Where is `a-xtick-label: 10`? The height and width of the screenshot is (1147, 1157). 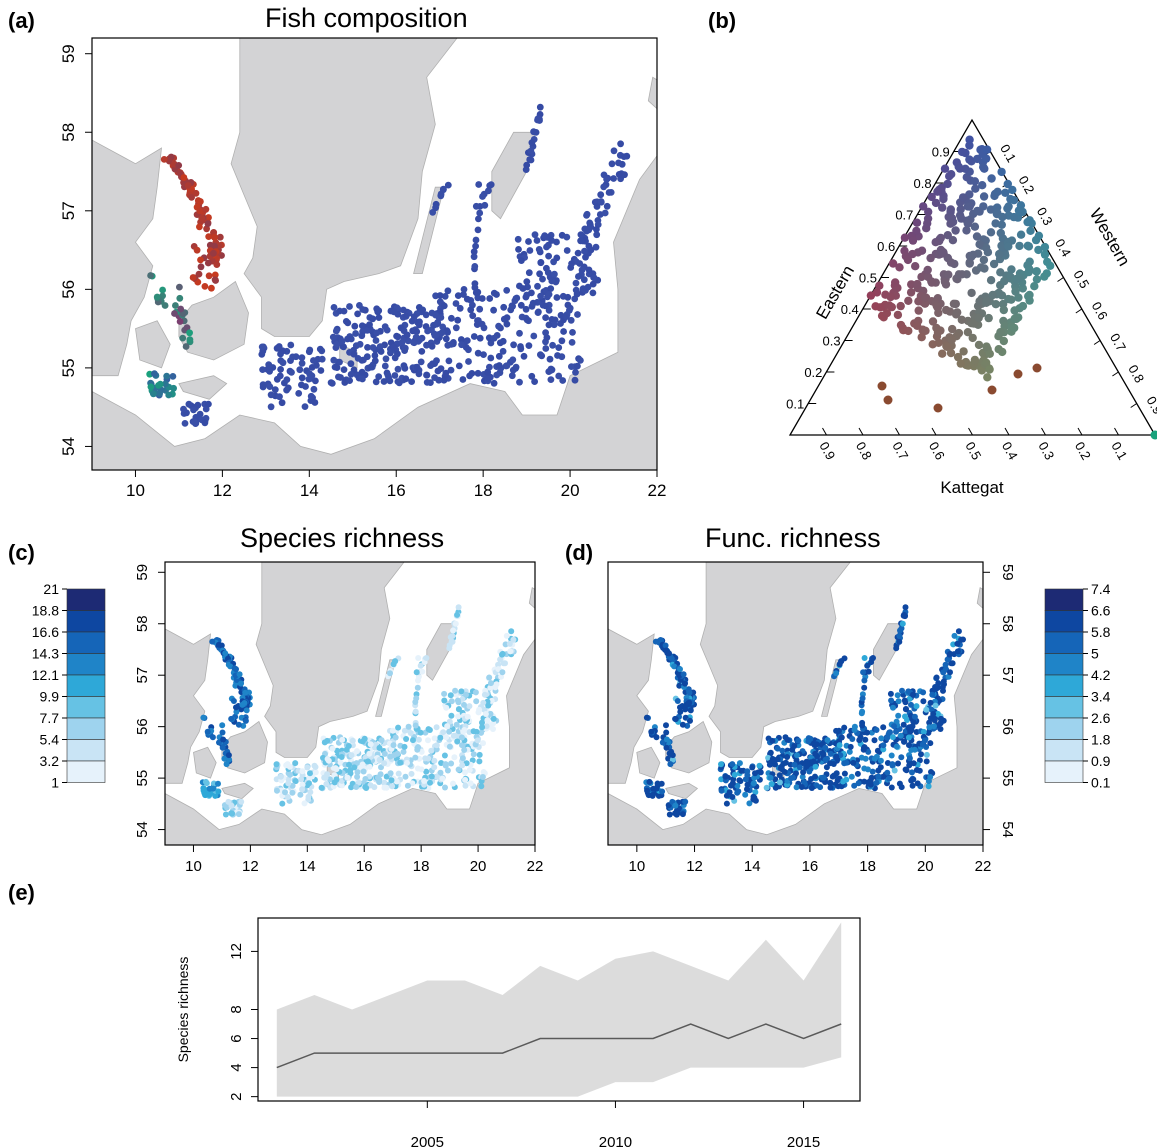
a-xtick-label: 10 is located at coordinates (135, 490).